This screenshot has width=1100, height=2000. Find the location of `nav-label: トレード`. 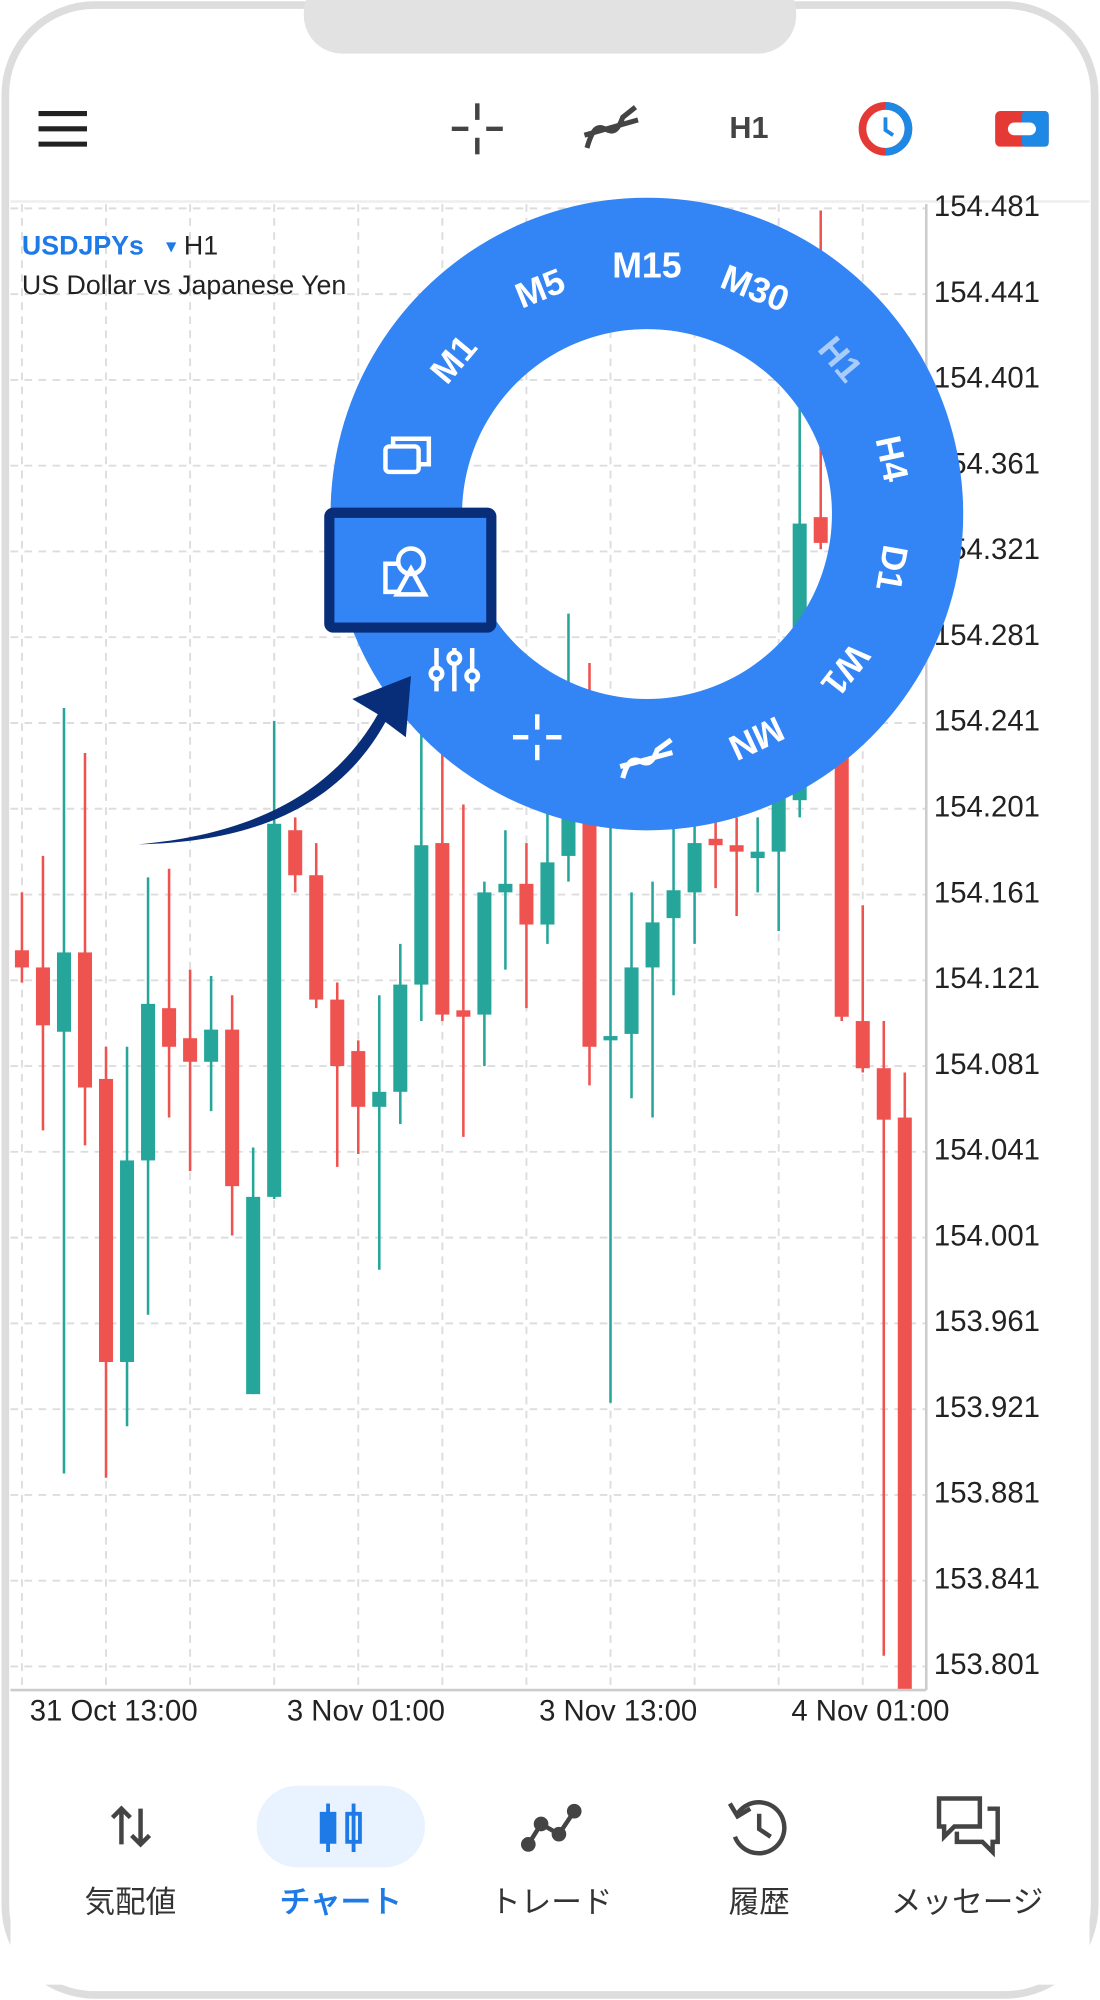

nav-label: トレード is located at coordinates (551, 1902).